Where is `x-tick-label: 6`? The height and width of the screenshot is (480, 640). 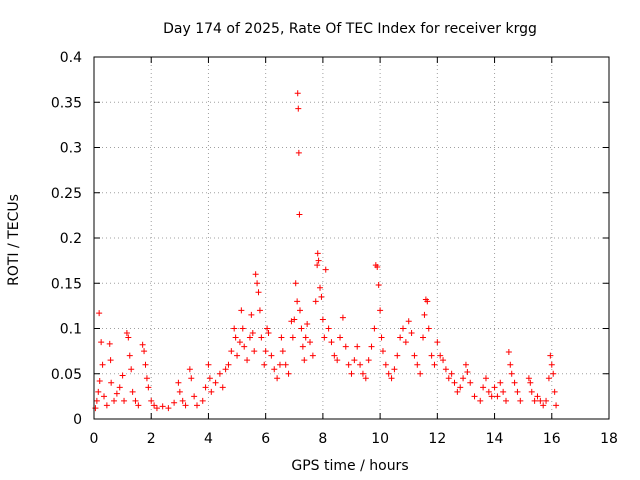 x-tick-label: 6 is located at coordinates (265, 439).